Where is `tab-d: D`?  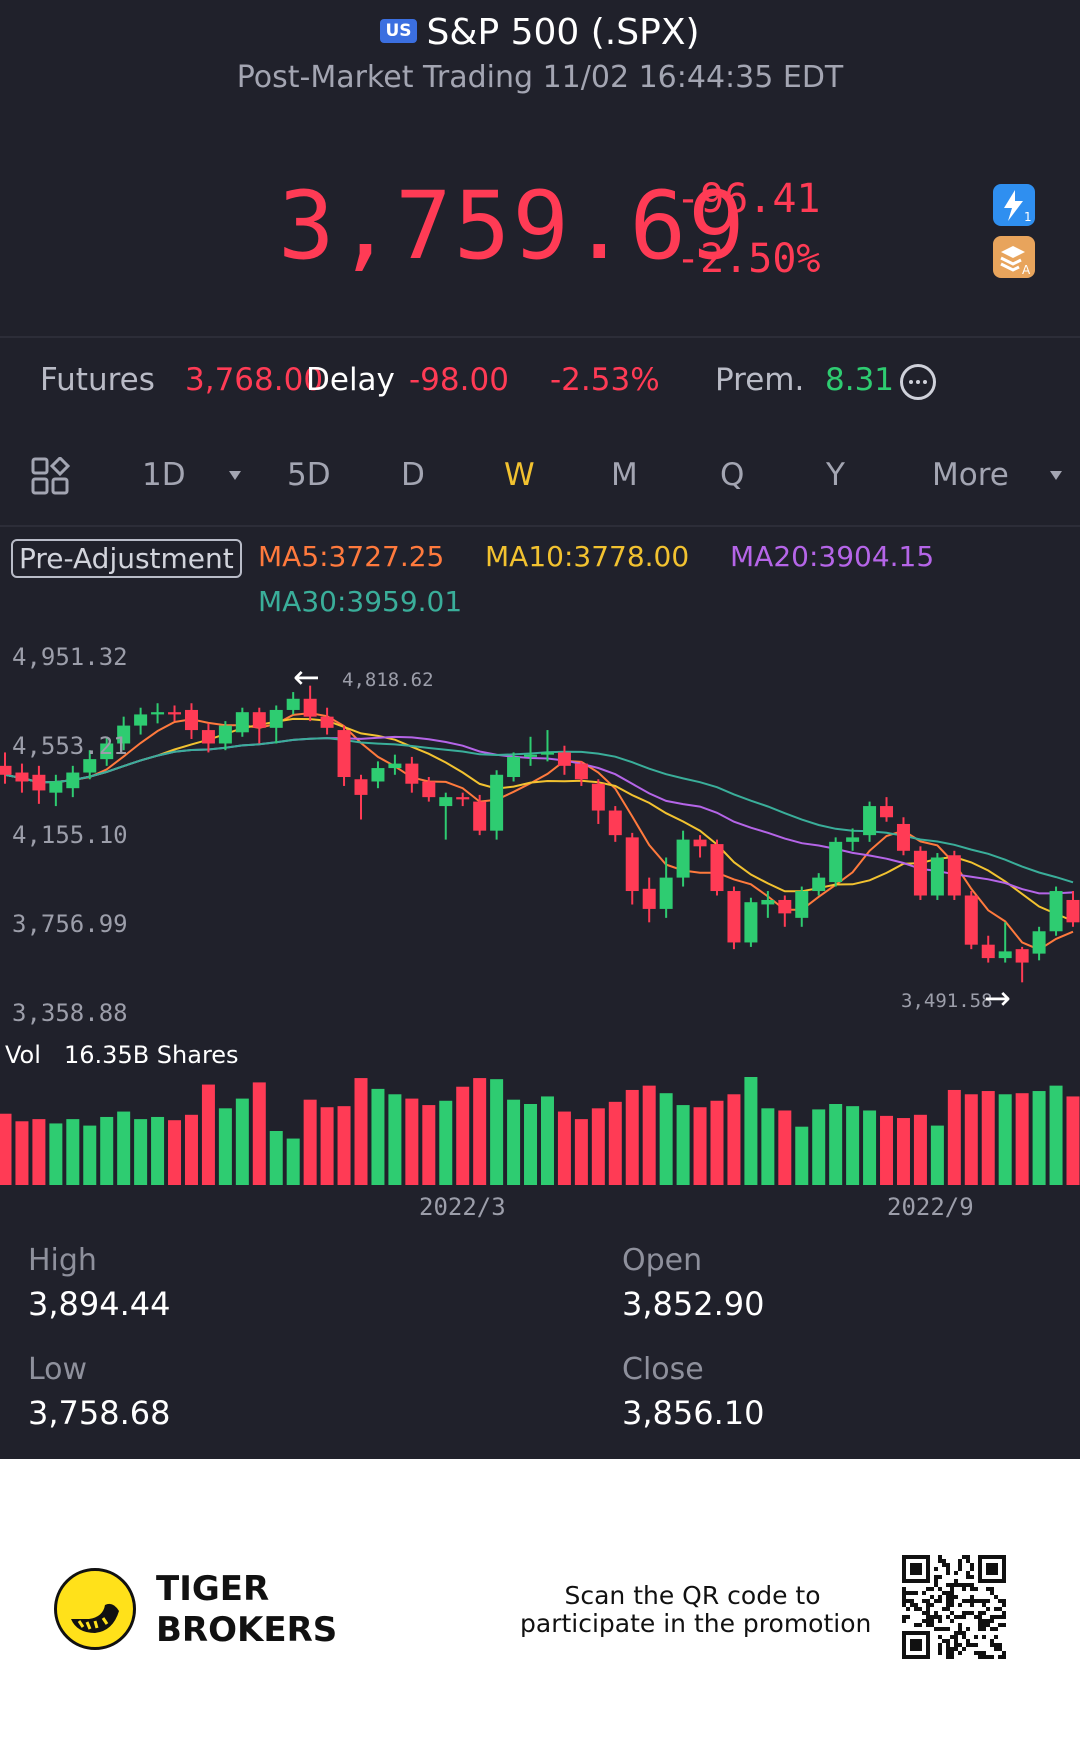 tab-d: D is located at coordinates (413, 475).